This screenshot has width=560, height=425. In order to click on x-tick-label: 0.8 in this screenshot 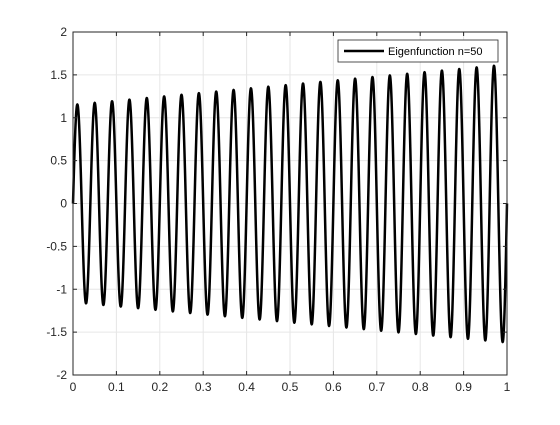, I will do `click(420, 387)`.